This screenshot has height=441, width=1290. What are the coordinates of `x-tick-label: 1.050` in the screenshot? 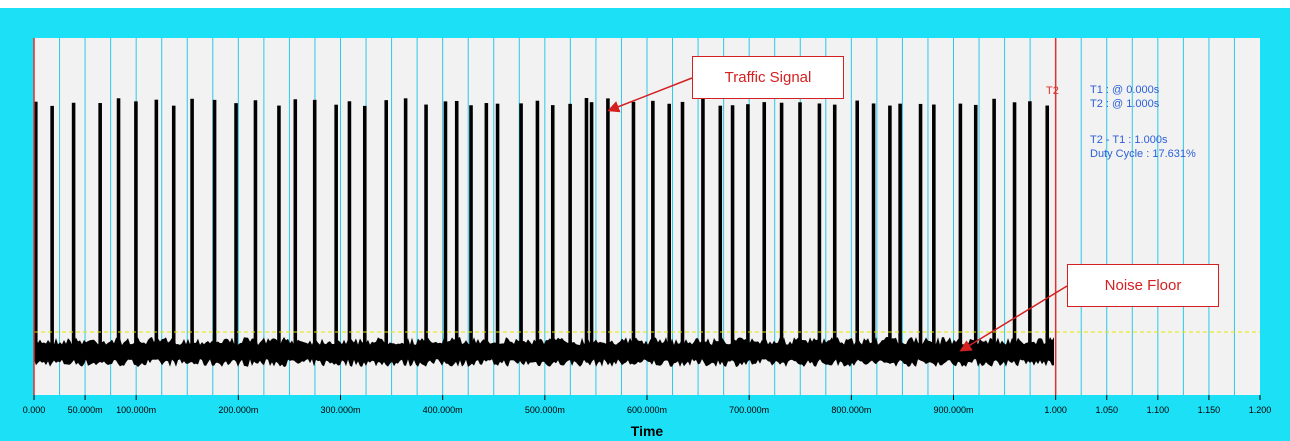 It's located at (1106, 410).